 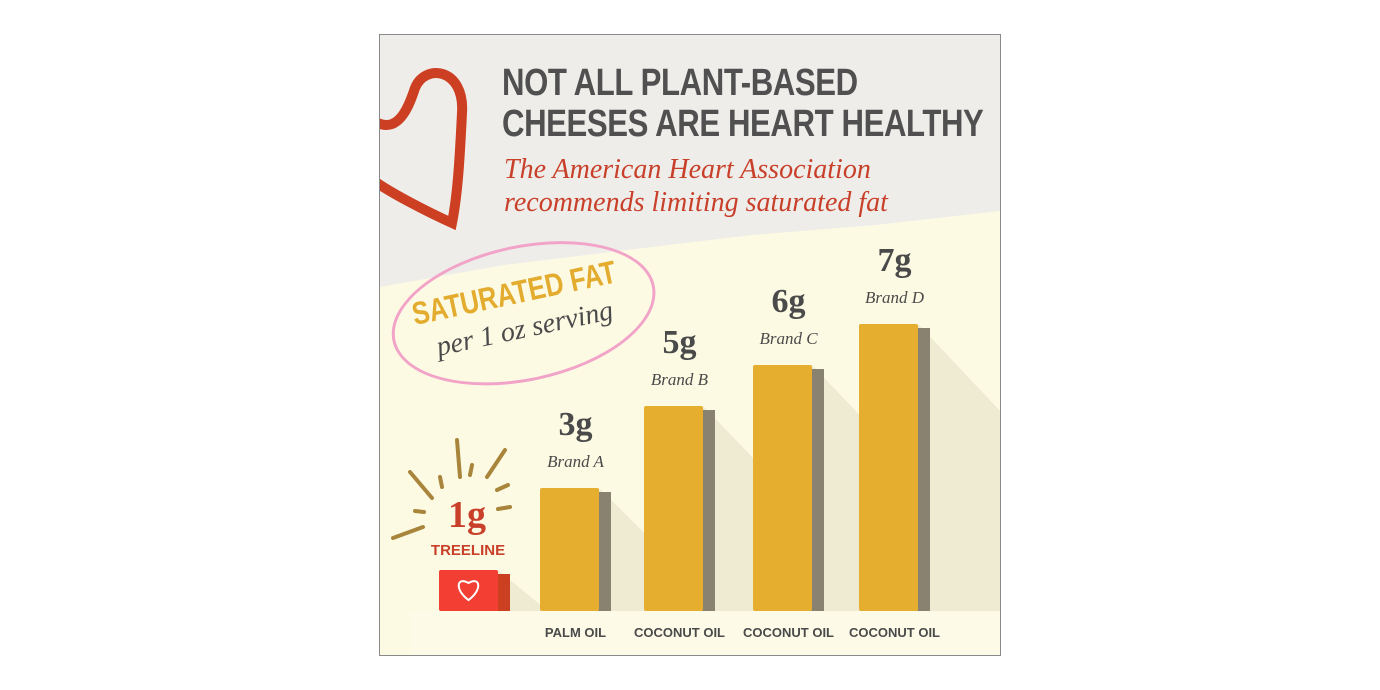 I want to click on value-label: 5g, so click(x=679, y=342).